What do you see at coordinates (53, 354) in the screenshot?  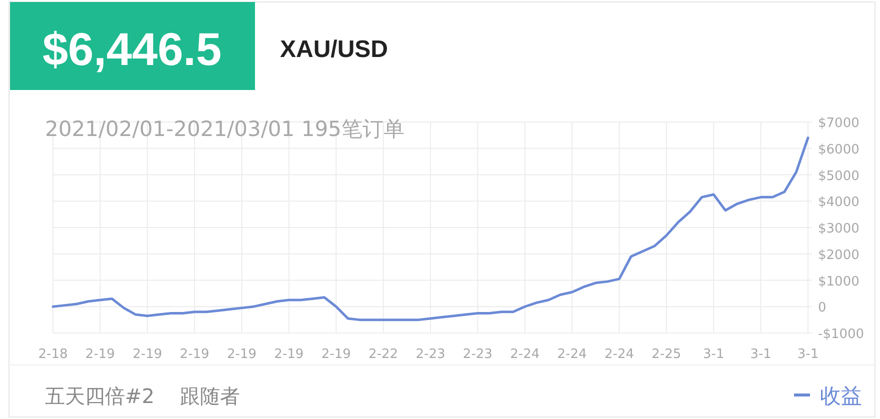 I see `x-tick-label: 2-18` at bounding box center [53, 354].